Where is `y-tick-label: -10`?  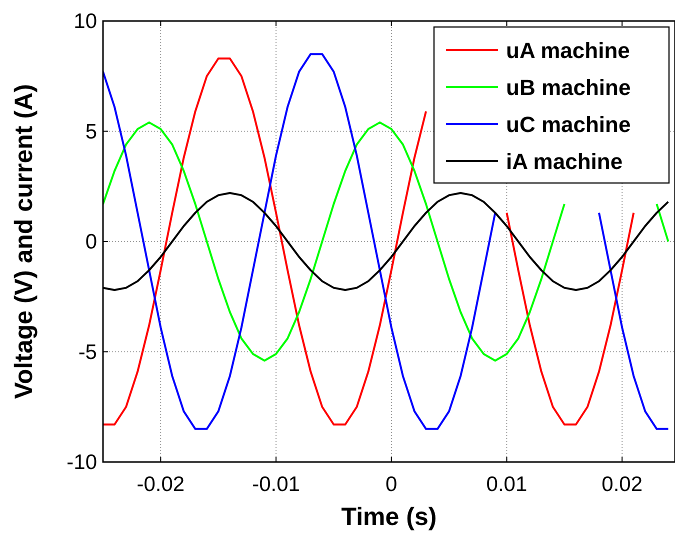
y-tick-label: -10 is located at coordinates (81, 462).